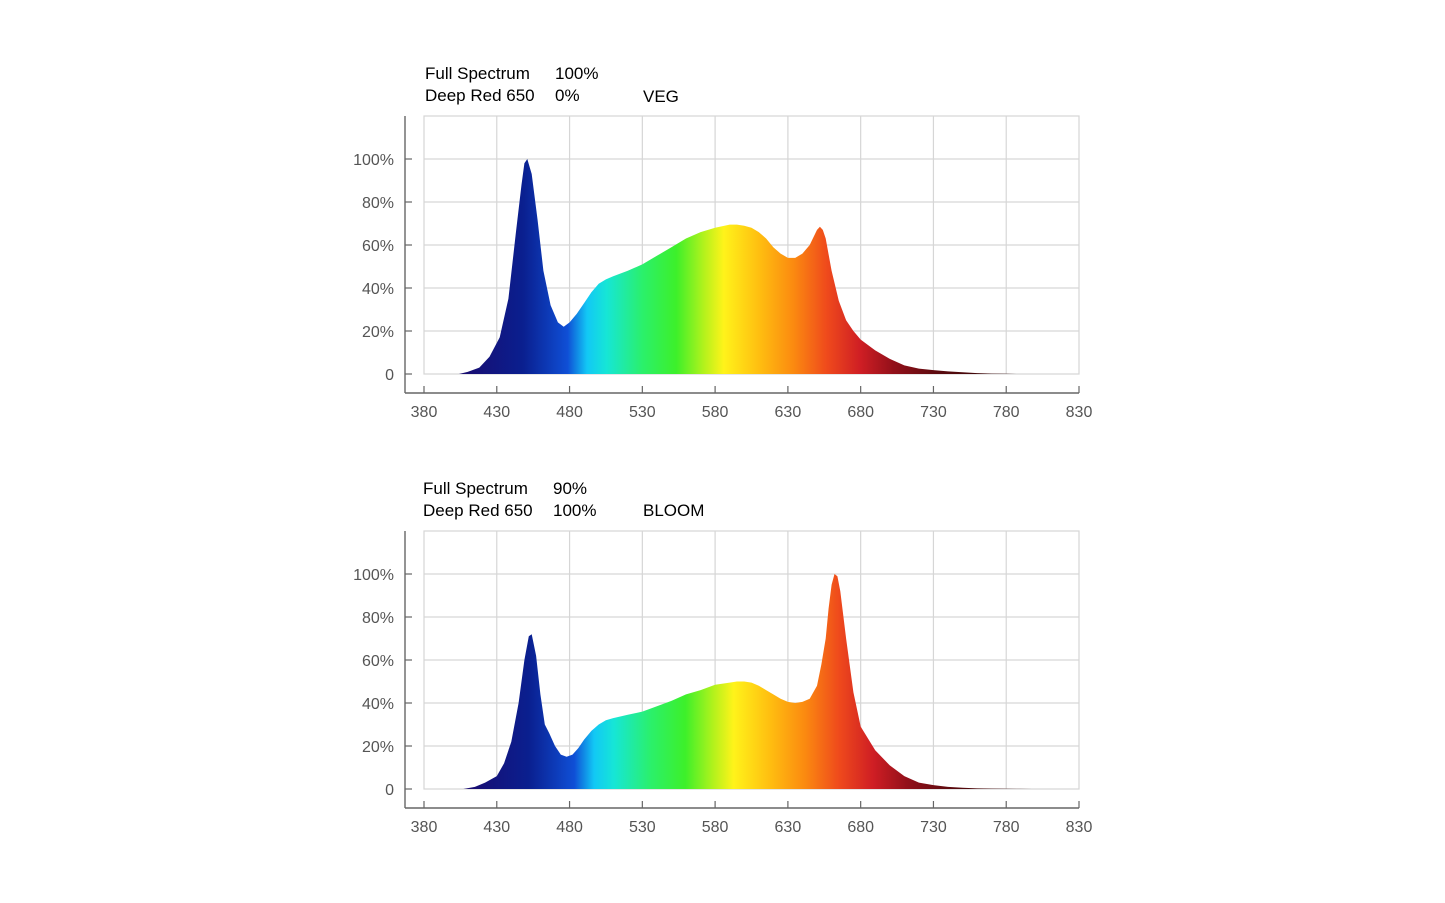  I want to click on legend-full-spectrum-value: 90%, so click(570, 488).